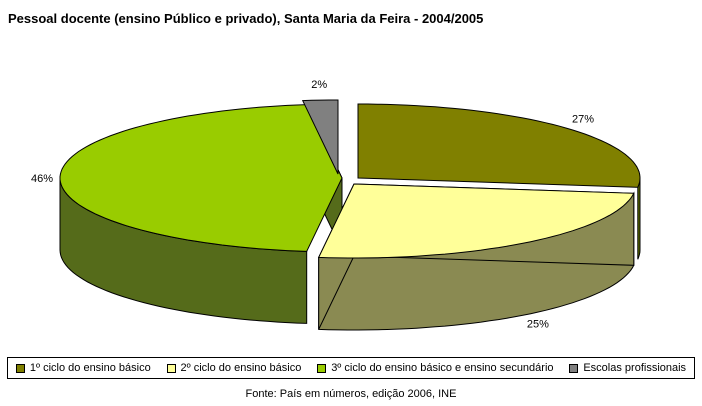 The image size is (702, 406). I want to click on data-label-4: 2%, so click(319, 85).